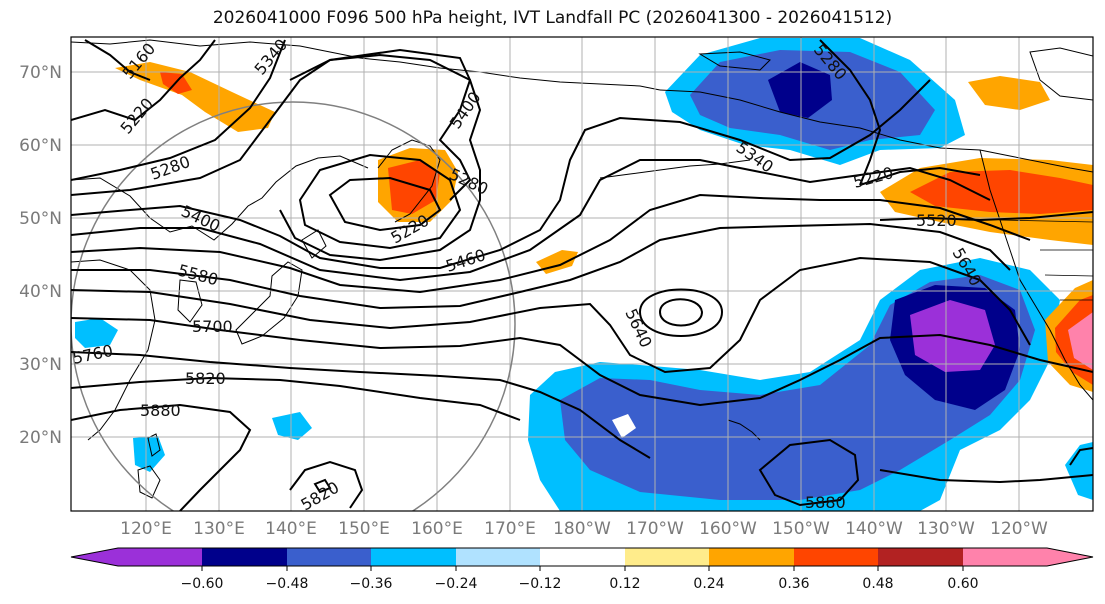 The image size is (1105, 604). I want to click on lon-tick-label: 160°W, so click(728, 529).